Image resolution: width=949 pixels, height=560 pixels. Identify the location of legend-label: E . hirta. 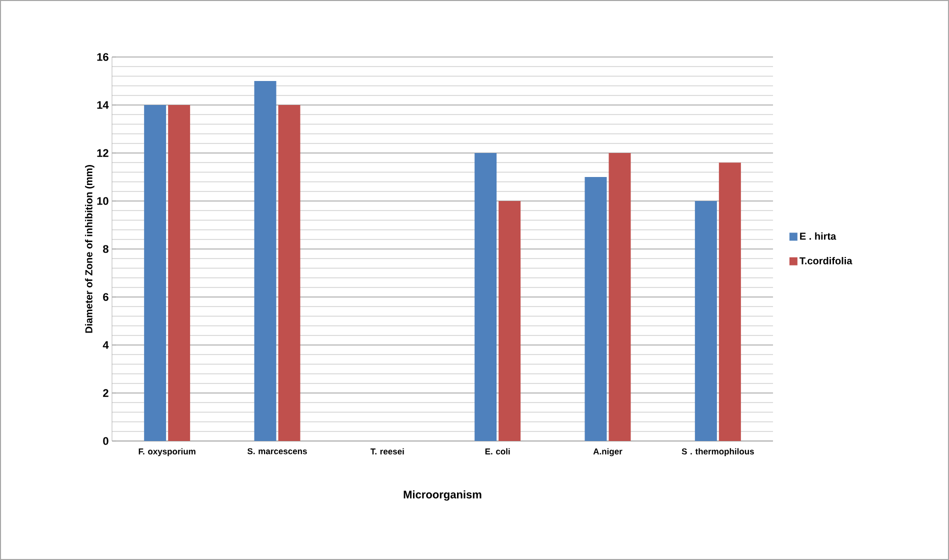
(818, 236).